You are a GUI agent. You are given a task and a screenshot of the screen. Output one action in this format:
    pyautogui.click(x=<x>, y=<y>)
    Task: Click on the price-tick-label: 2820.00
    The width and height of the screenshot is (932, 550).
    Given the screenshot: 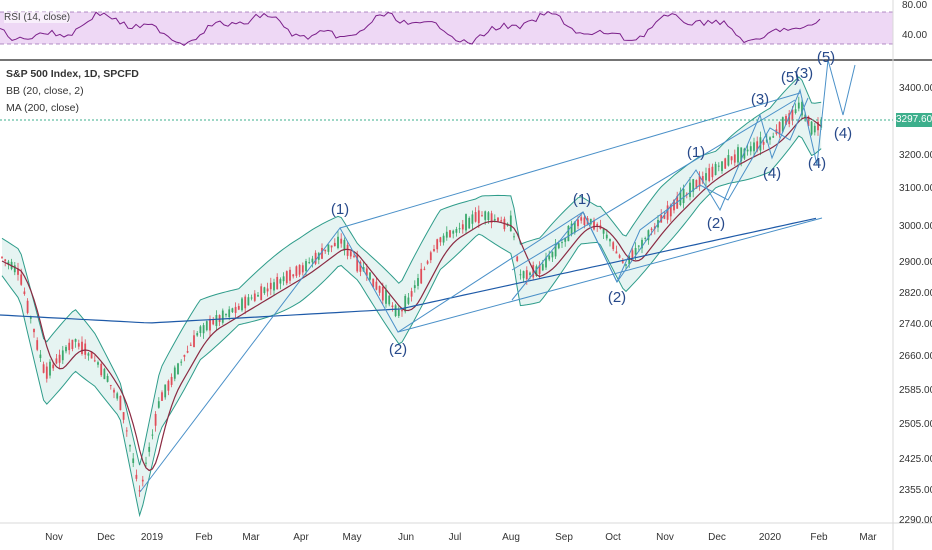 What is the action you would take?
    pyautogui.click(x=915, y=293)
    